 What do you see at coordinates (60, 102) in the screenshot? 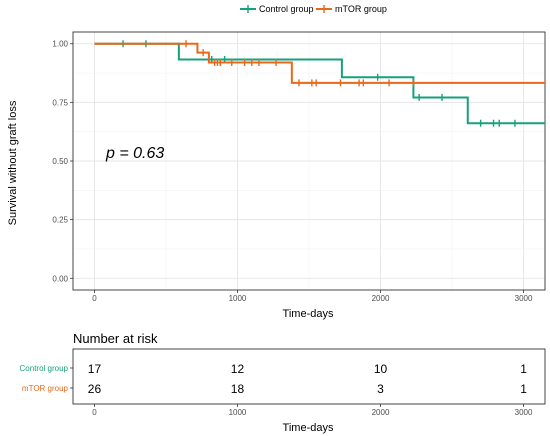
I see `y-tick-label: 0.75` at bounding box center [60, 102].